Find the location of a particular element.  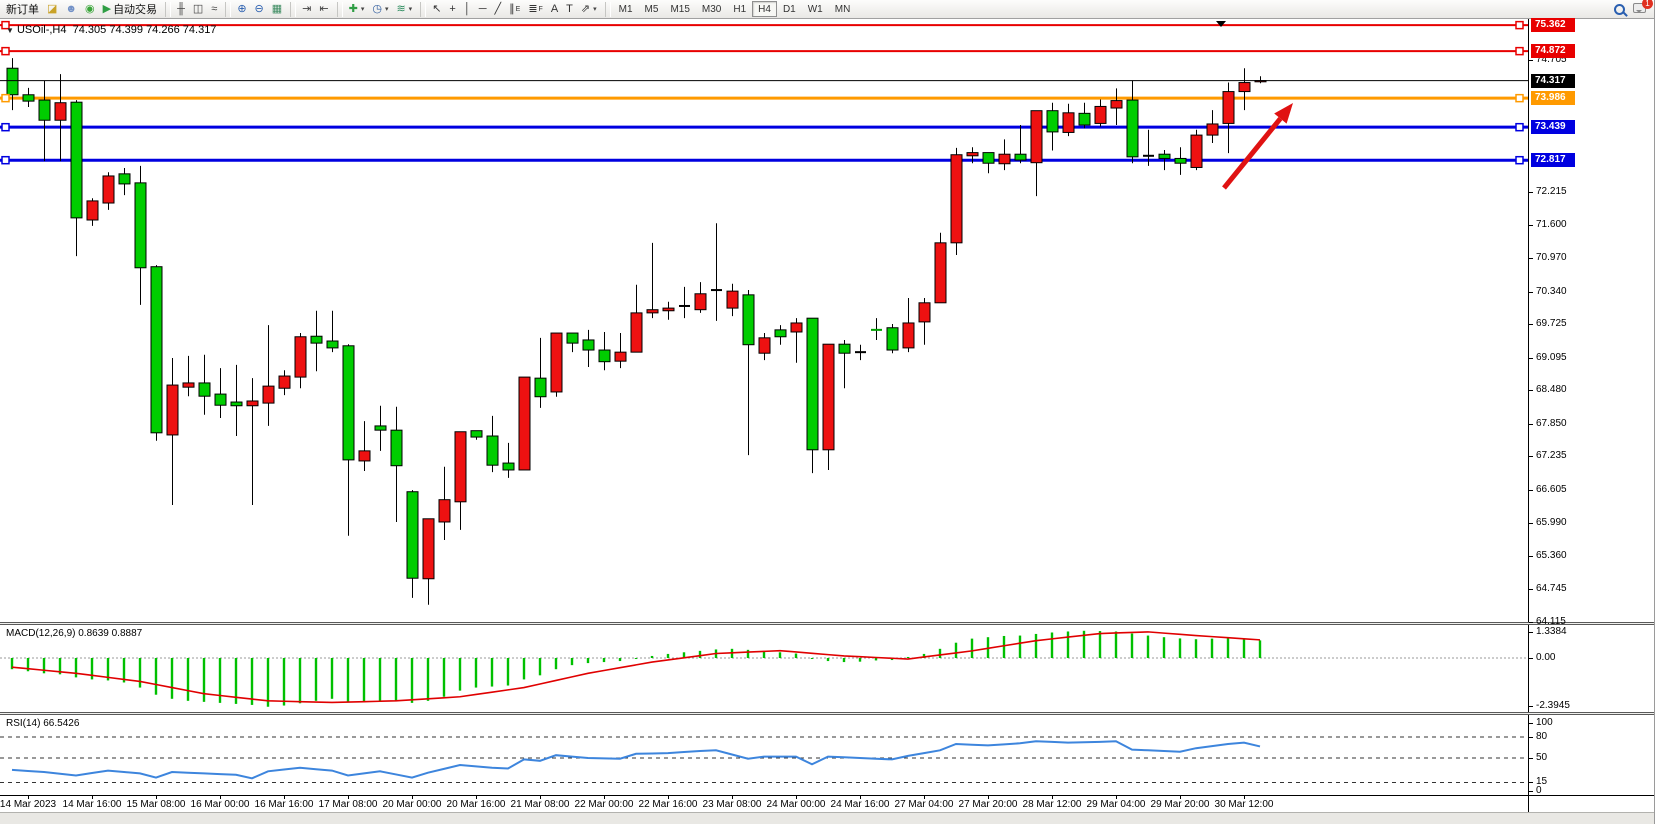

time-label: 20 Mar 00:00 is located at coordinates (412, 804).